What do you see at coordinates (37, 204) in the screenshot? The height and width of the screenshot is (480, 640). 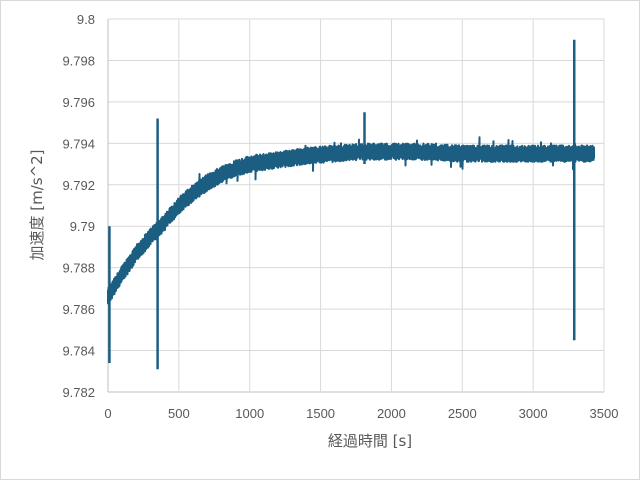 I see `y-axis-title: 加速度 [m/s^2]` at bounding box center [37, 204].